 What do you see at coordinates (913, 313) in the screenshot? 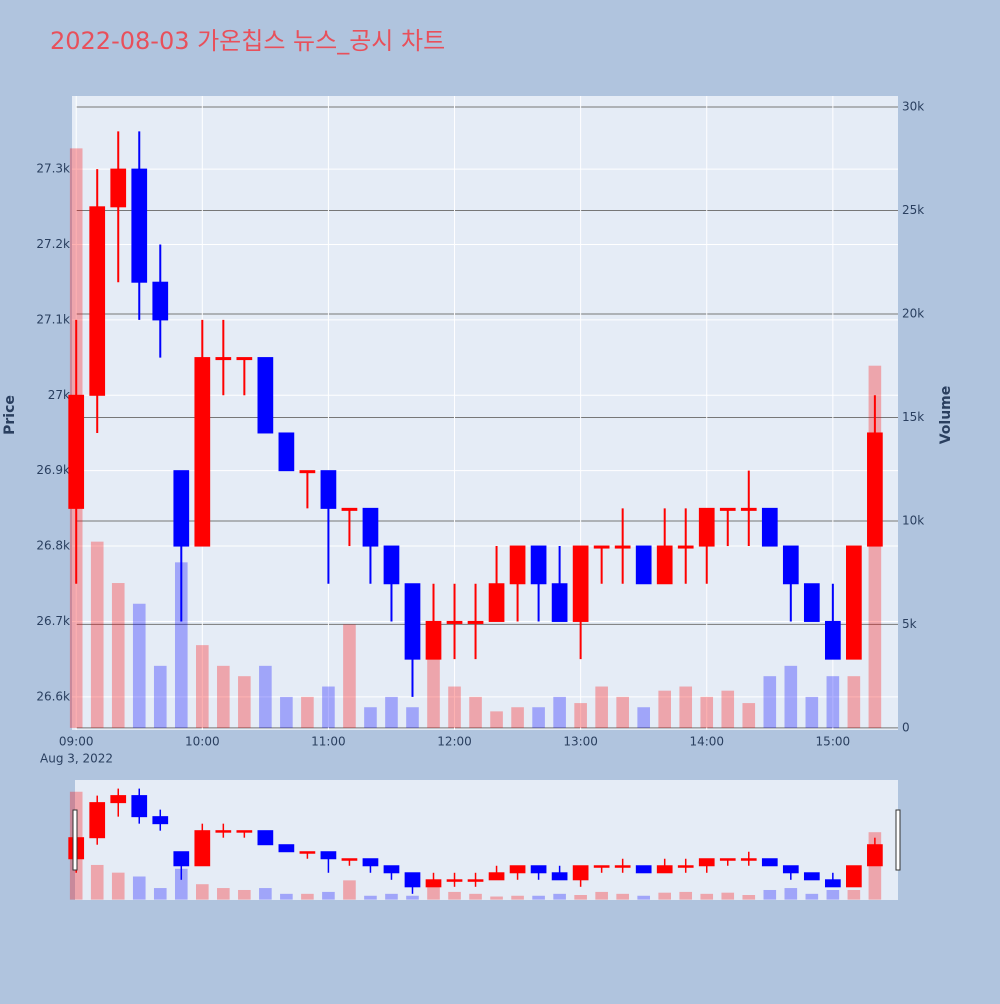
I see `y2-tick-label: 20k` at bounding box center [913, 313].